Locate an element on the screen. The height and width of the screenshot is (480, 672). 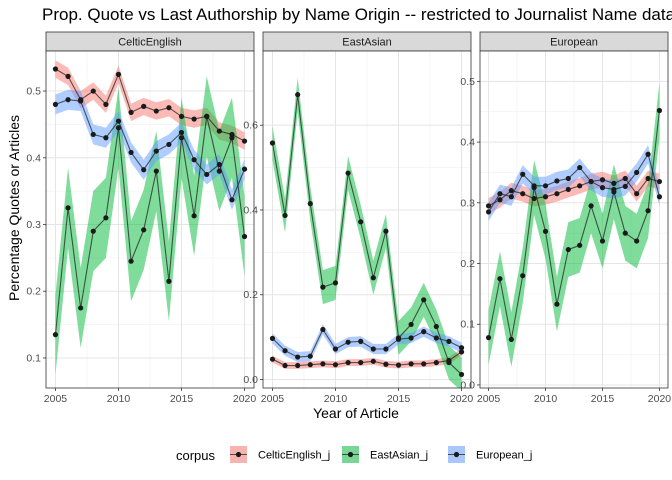
x-tick-label: 2015 is located at coordinates (182, 399).